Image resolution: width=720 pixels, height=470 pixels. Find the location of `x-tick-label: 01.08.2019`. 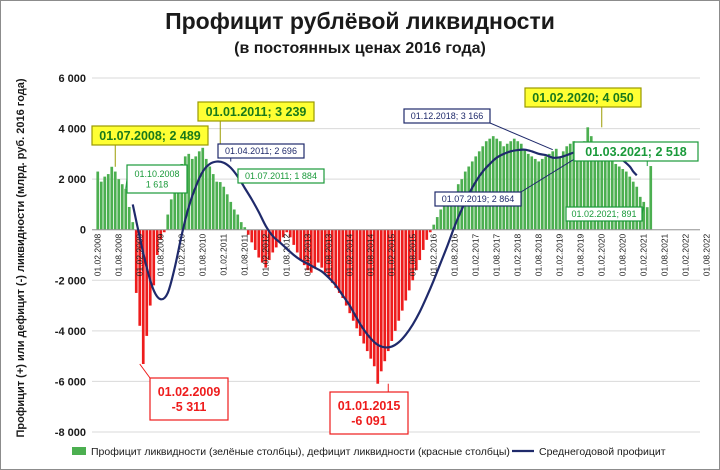

x-tick-label: 01.08.2019 is located at coordinates (581, 254).